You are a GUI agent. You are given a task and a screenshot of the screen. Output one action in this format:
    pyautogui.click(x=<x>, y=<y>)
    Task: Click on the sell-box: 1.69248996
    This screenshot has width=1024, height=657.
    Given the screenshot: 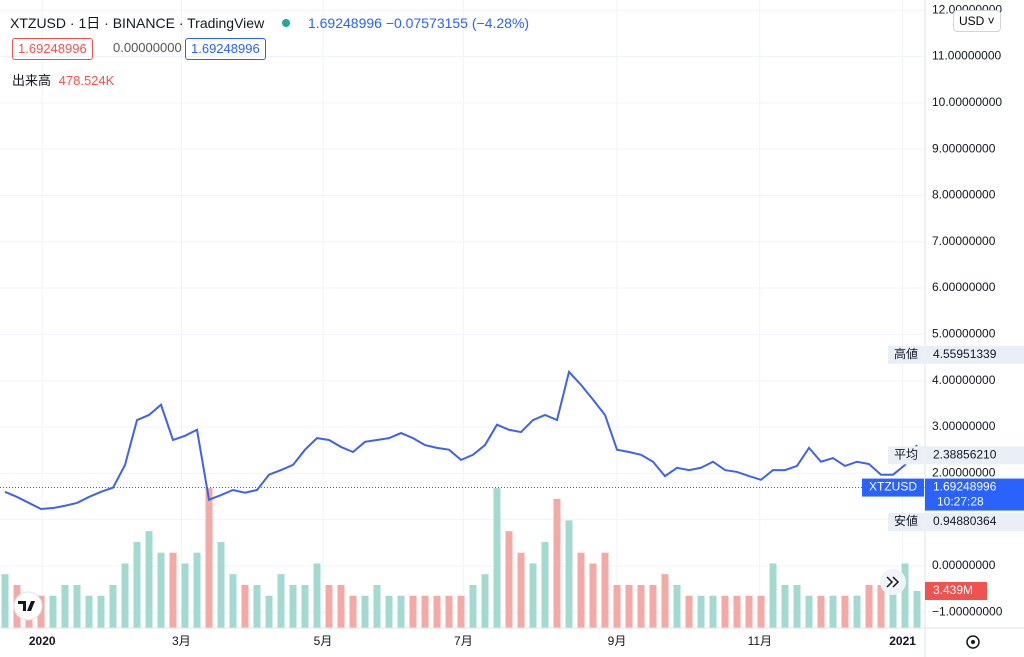 What is the action you would take?
    pyautogui.click(x=52, y=49)
    